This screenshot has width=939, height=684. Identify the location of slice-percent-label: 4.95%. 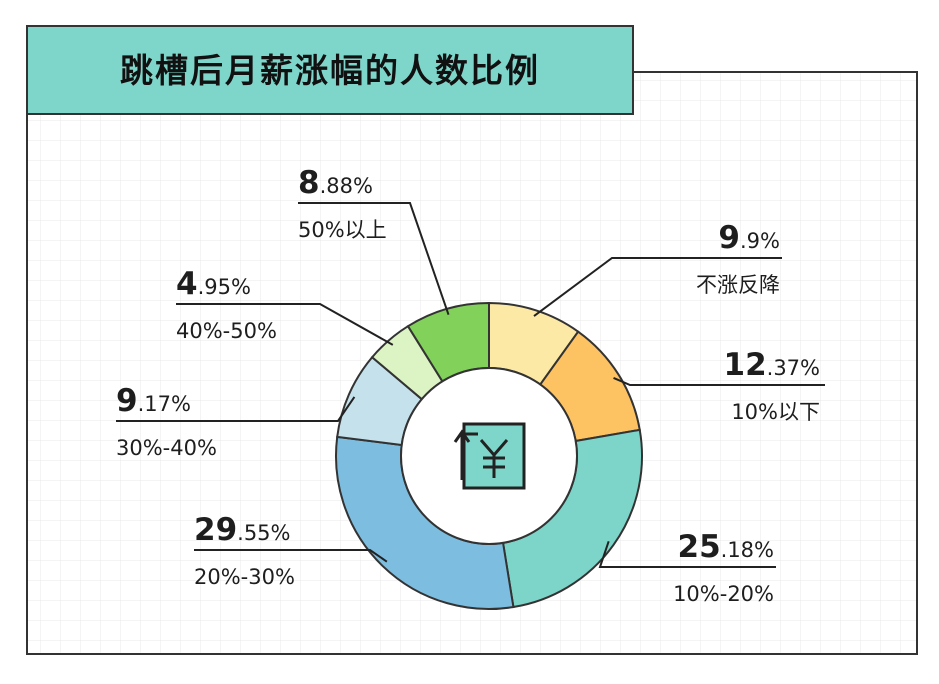
(213, 284).